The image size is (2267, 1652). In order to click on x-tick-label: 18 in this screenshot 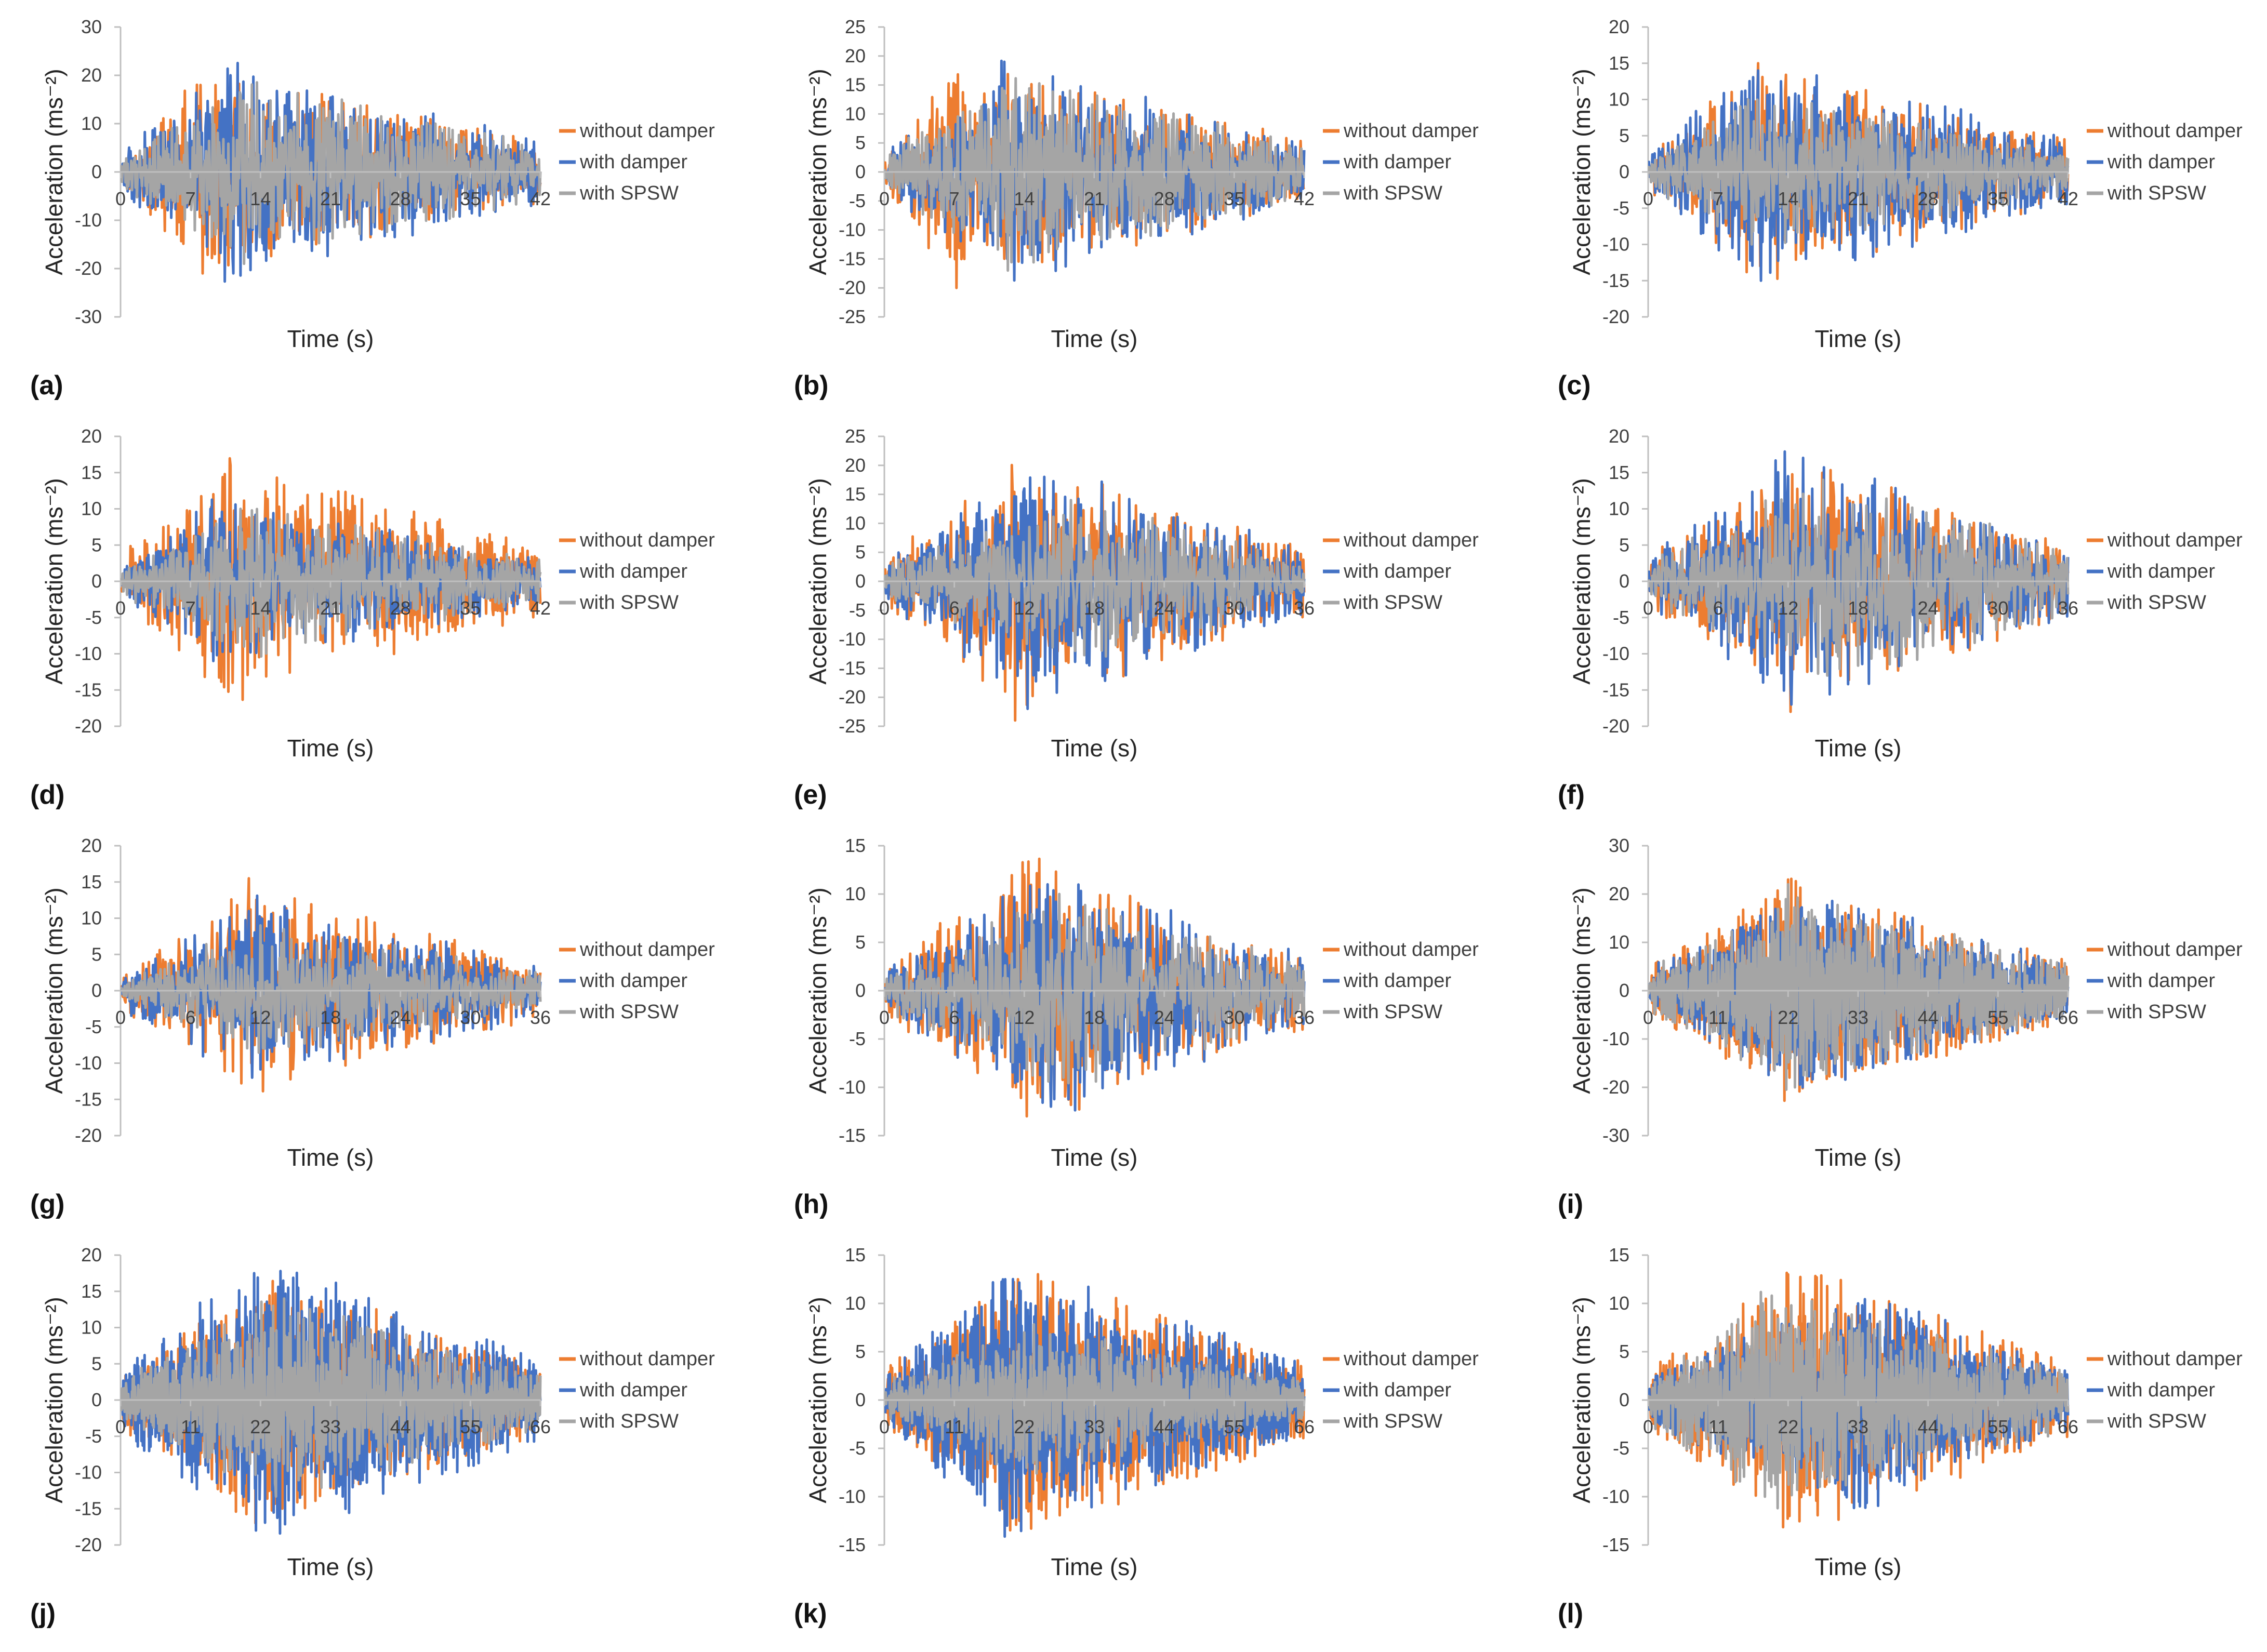, I will do `click(1858, 608)`.